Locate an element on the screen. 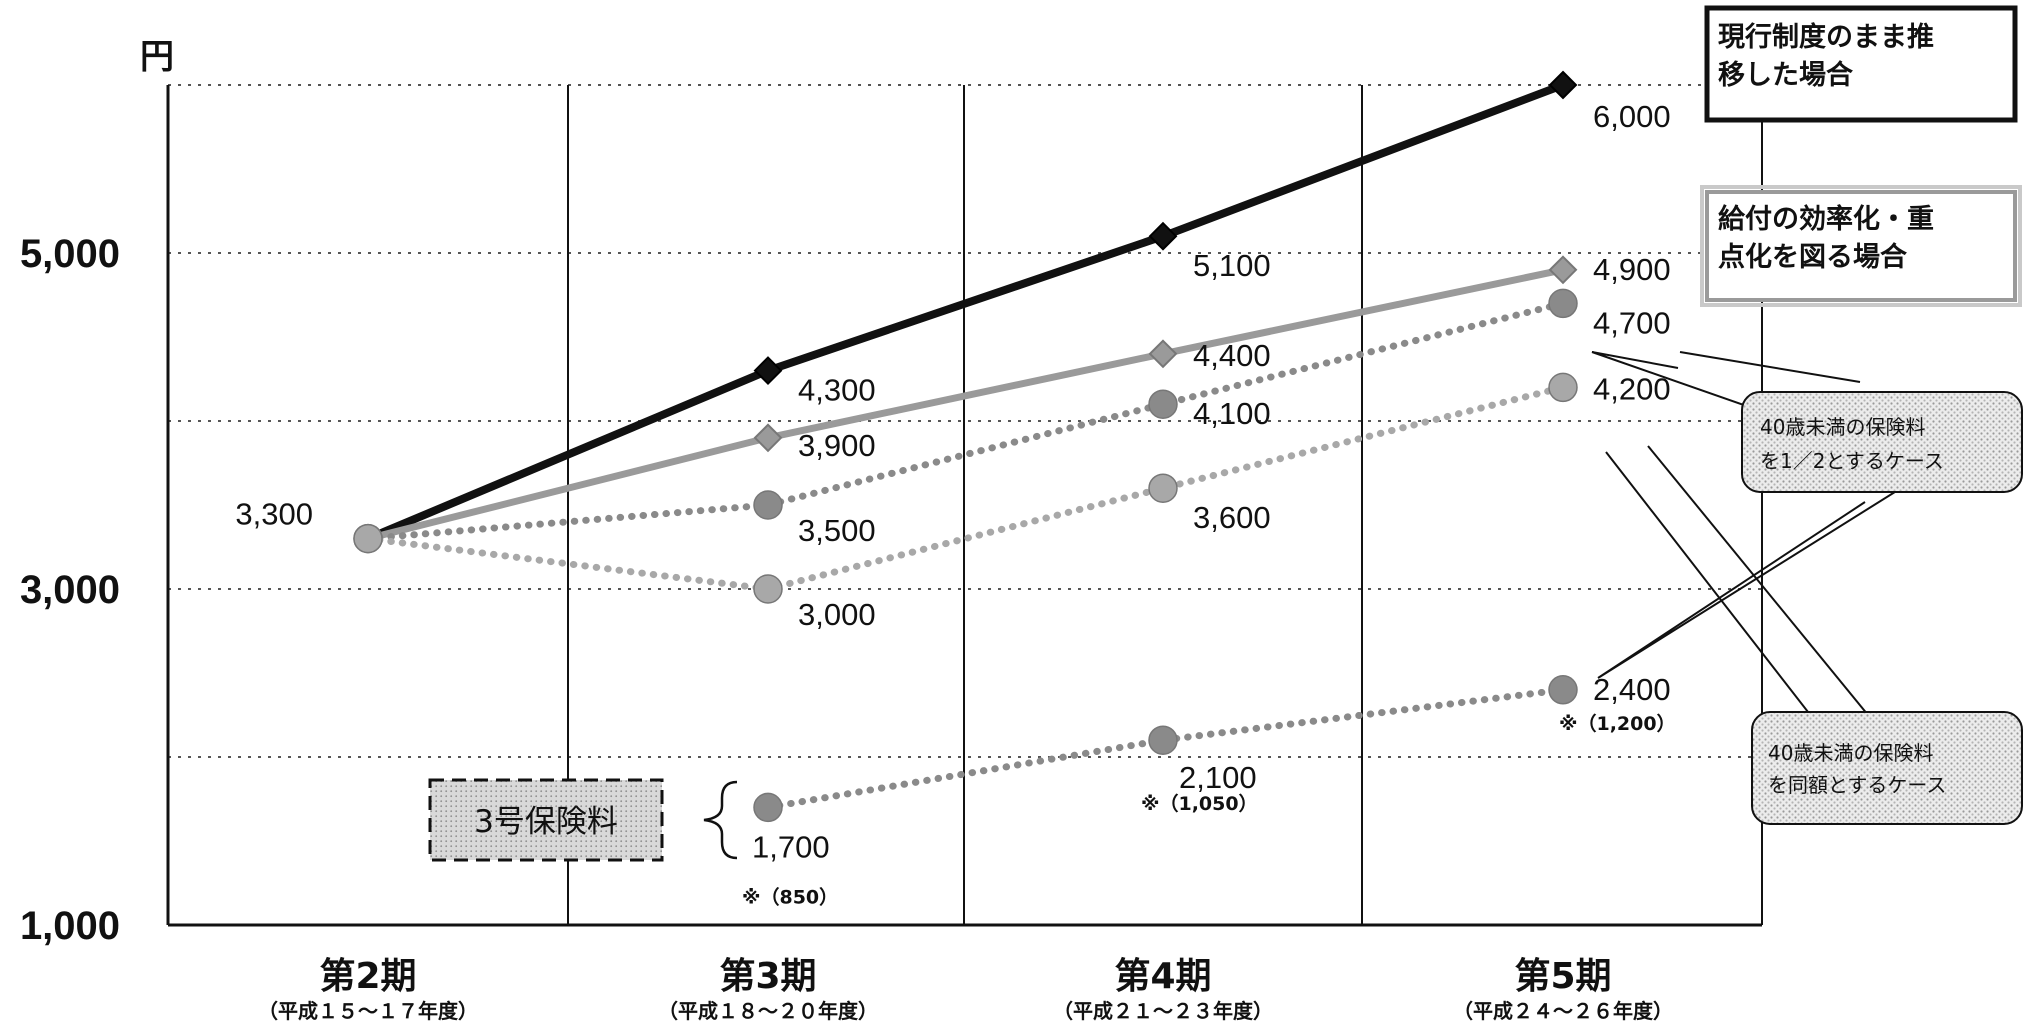 This screenshot has height=1023, width=2031. series-3-line is located at coordinates (965, 488).